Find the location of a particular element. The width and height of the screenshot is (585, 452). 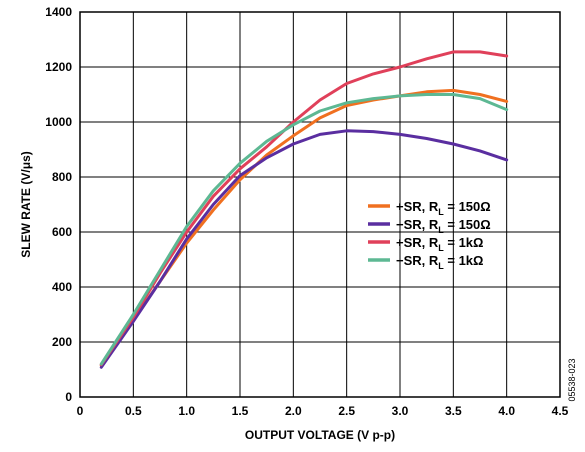

y-tick-label: 0 is located at coordinates (68, 397).